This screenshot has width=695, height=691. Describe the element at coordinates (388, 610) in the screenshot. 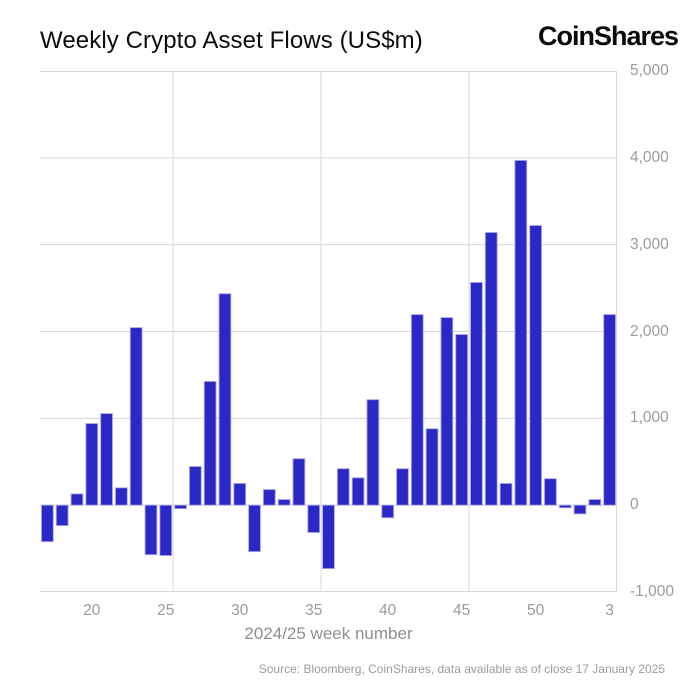

I see `x-tick-label-week-40: 40` at that location.